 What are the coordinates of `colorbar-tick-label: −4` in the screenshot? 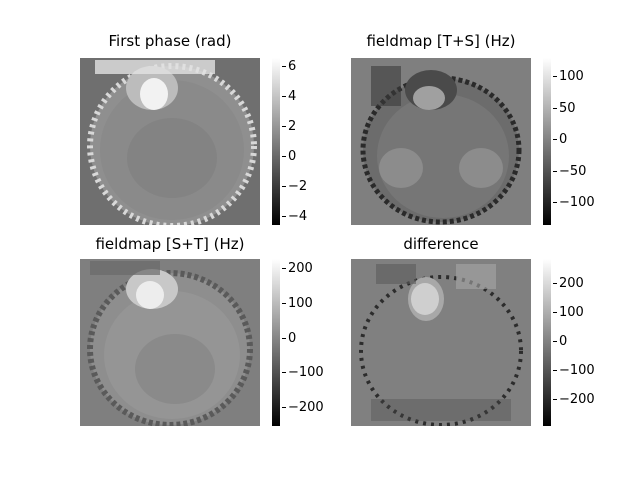 It's located at (294, 216).